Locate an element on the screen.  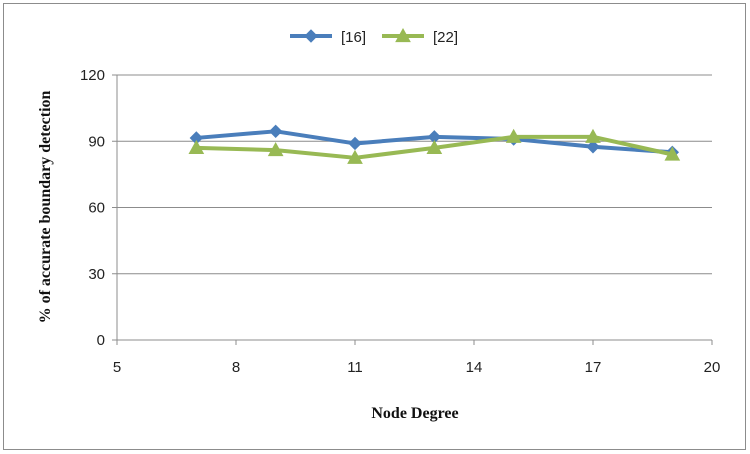
y-axis-title: % of accurate boundary detection is located at coordinates (45, 206).